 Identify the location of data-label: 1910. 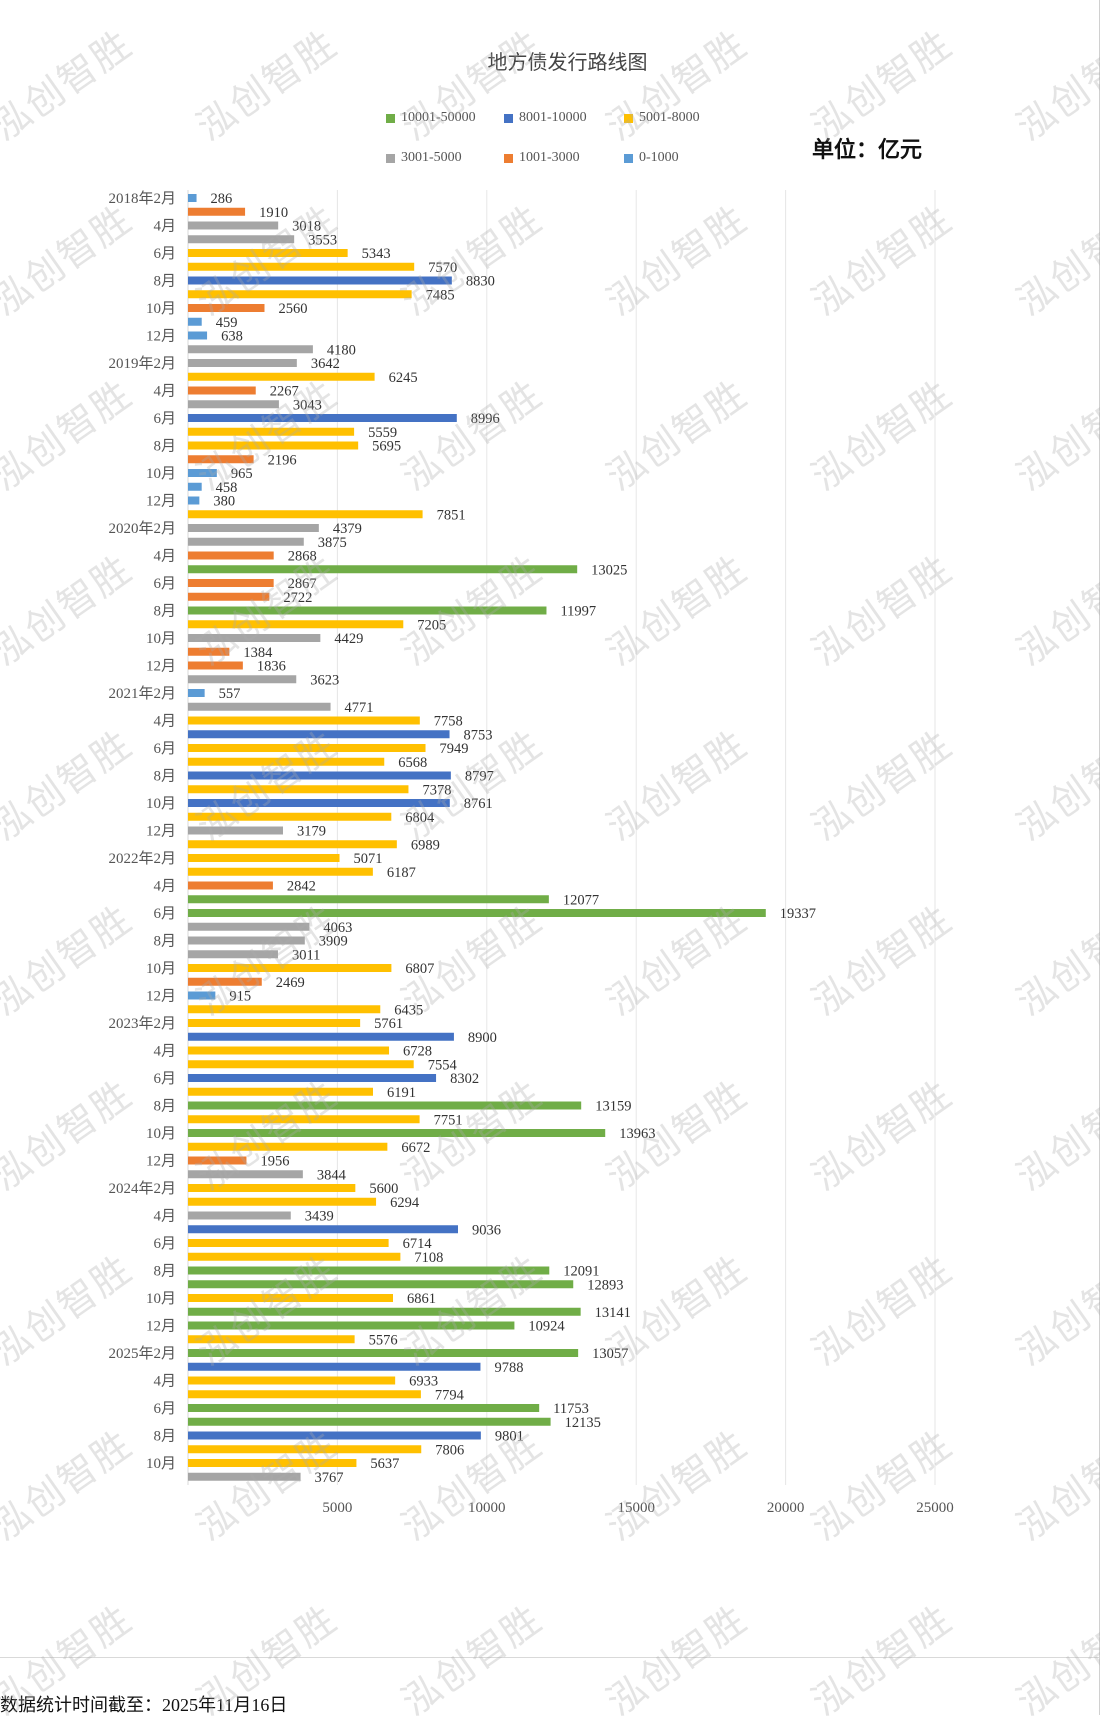
(273, 213).